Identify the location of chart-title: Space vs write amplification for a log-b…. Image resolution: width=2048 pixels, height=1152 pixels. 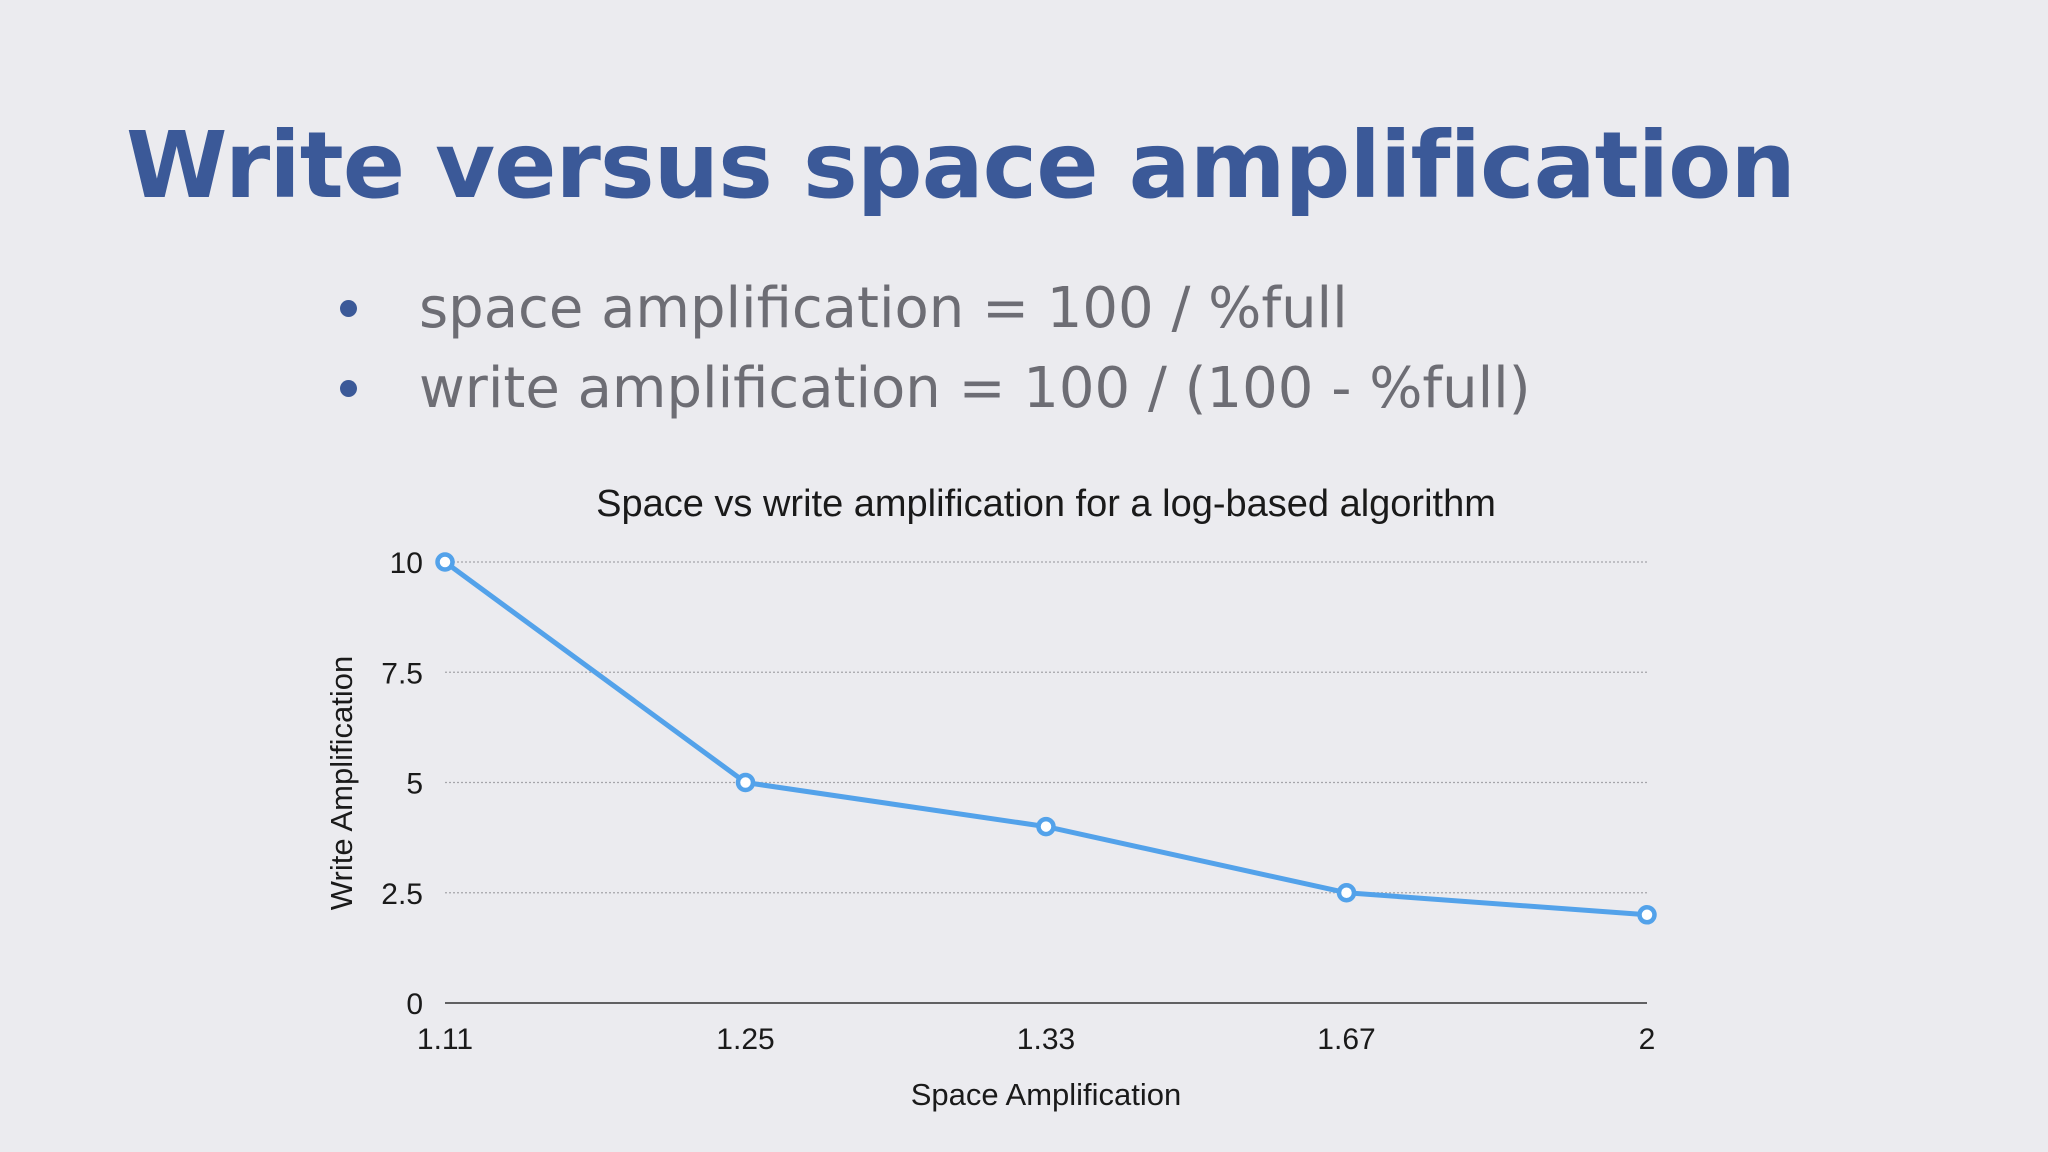
(1046, 504).